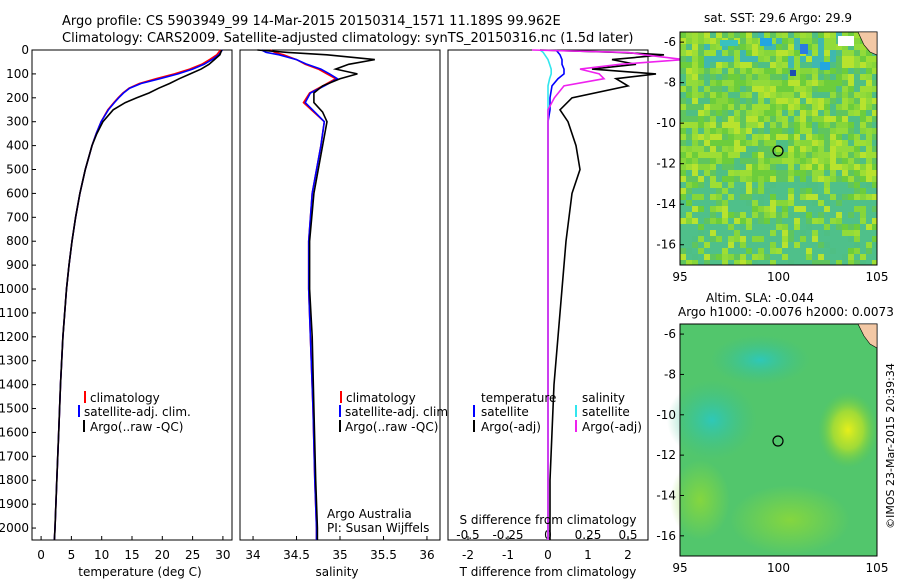 The width and height of the screenshot is (900, 580). I want to click on sla-map-title-line-1: Altim. SLA: -0.044, so click(760, 298).